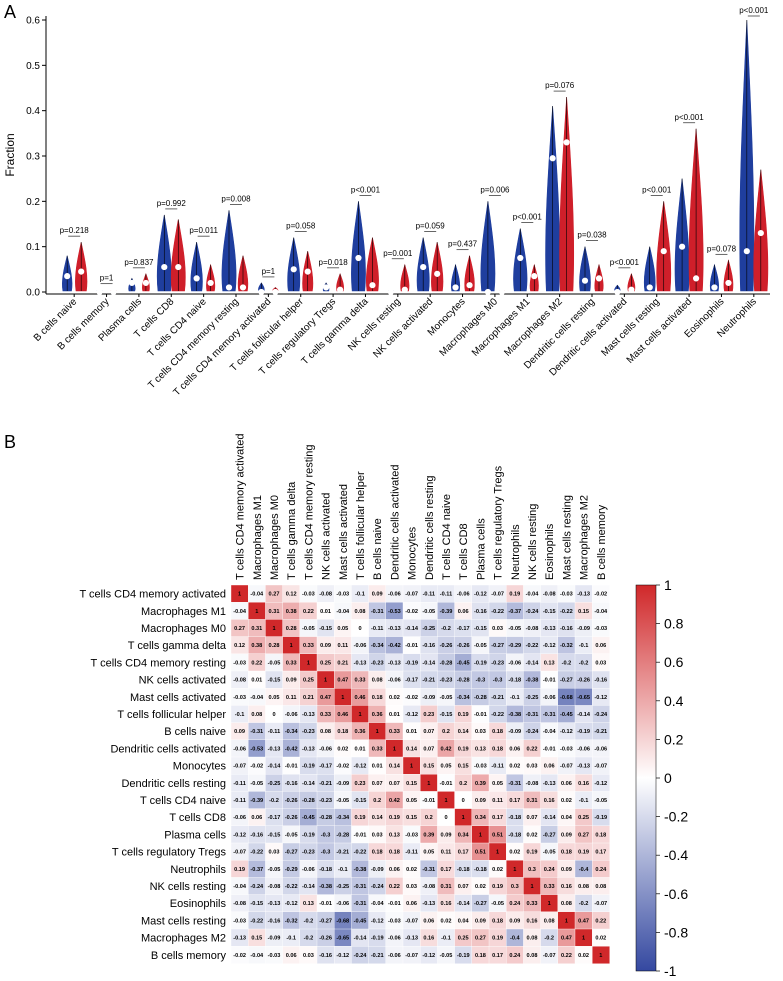 The width and height of the screenshot is (783, 981). I want to click on heatmap-col-label: Monocytes, so click(413, 553).